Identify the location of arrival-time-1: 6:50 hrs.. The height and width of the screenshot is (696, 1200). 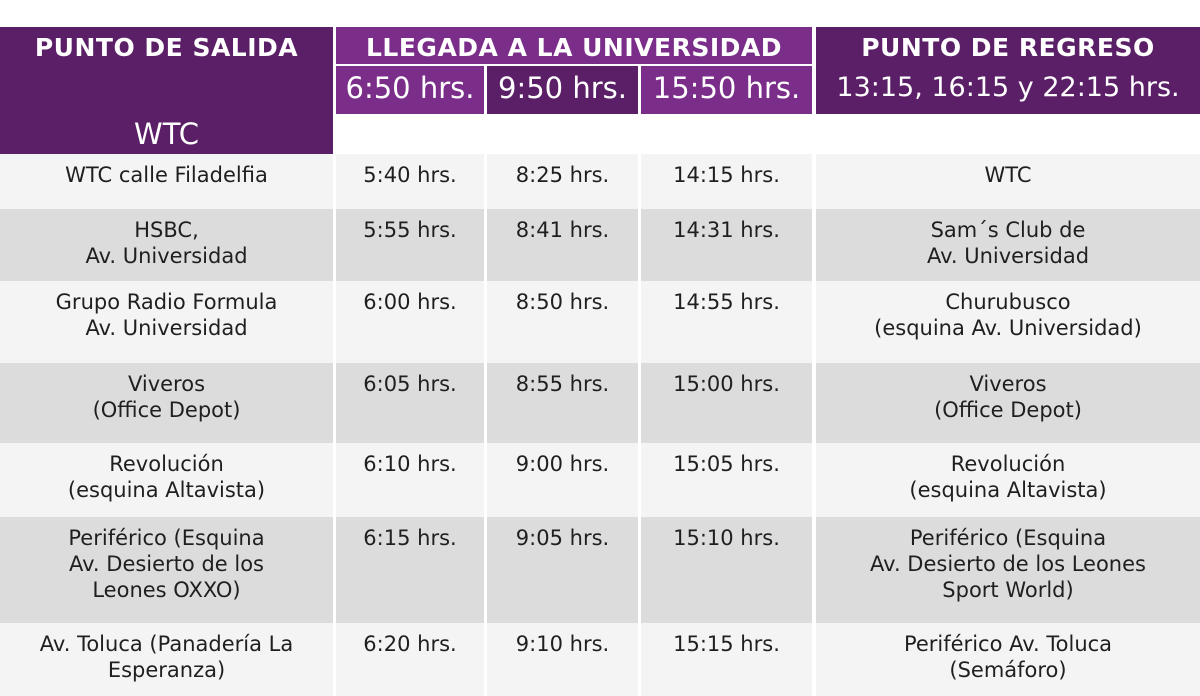
(410, 88).